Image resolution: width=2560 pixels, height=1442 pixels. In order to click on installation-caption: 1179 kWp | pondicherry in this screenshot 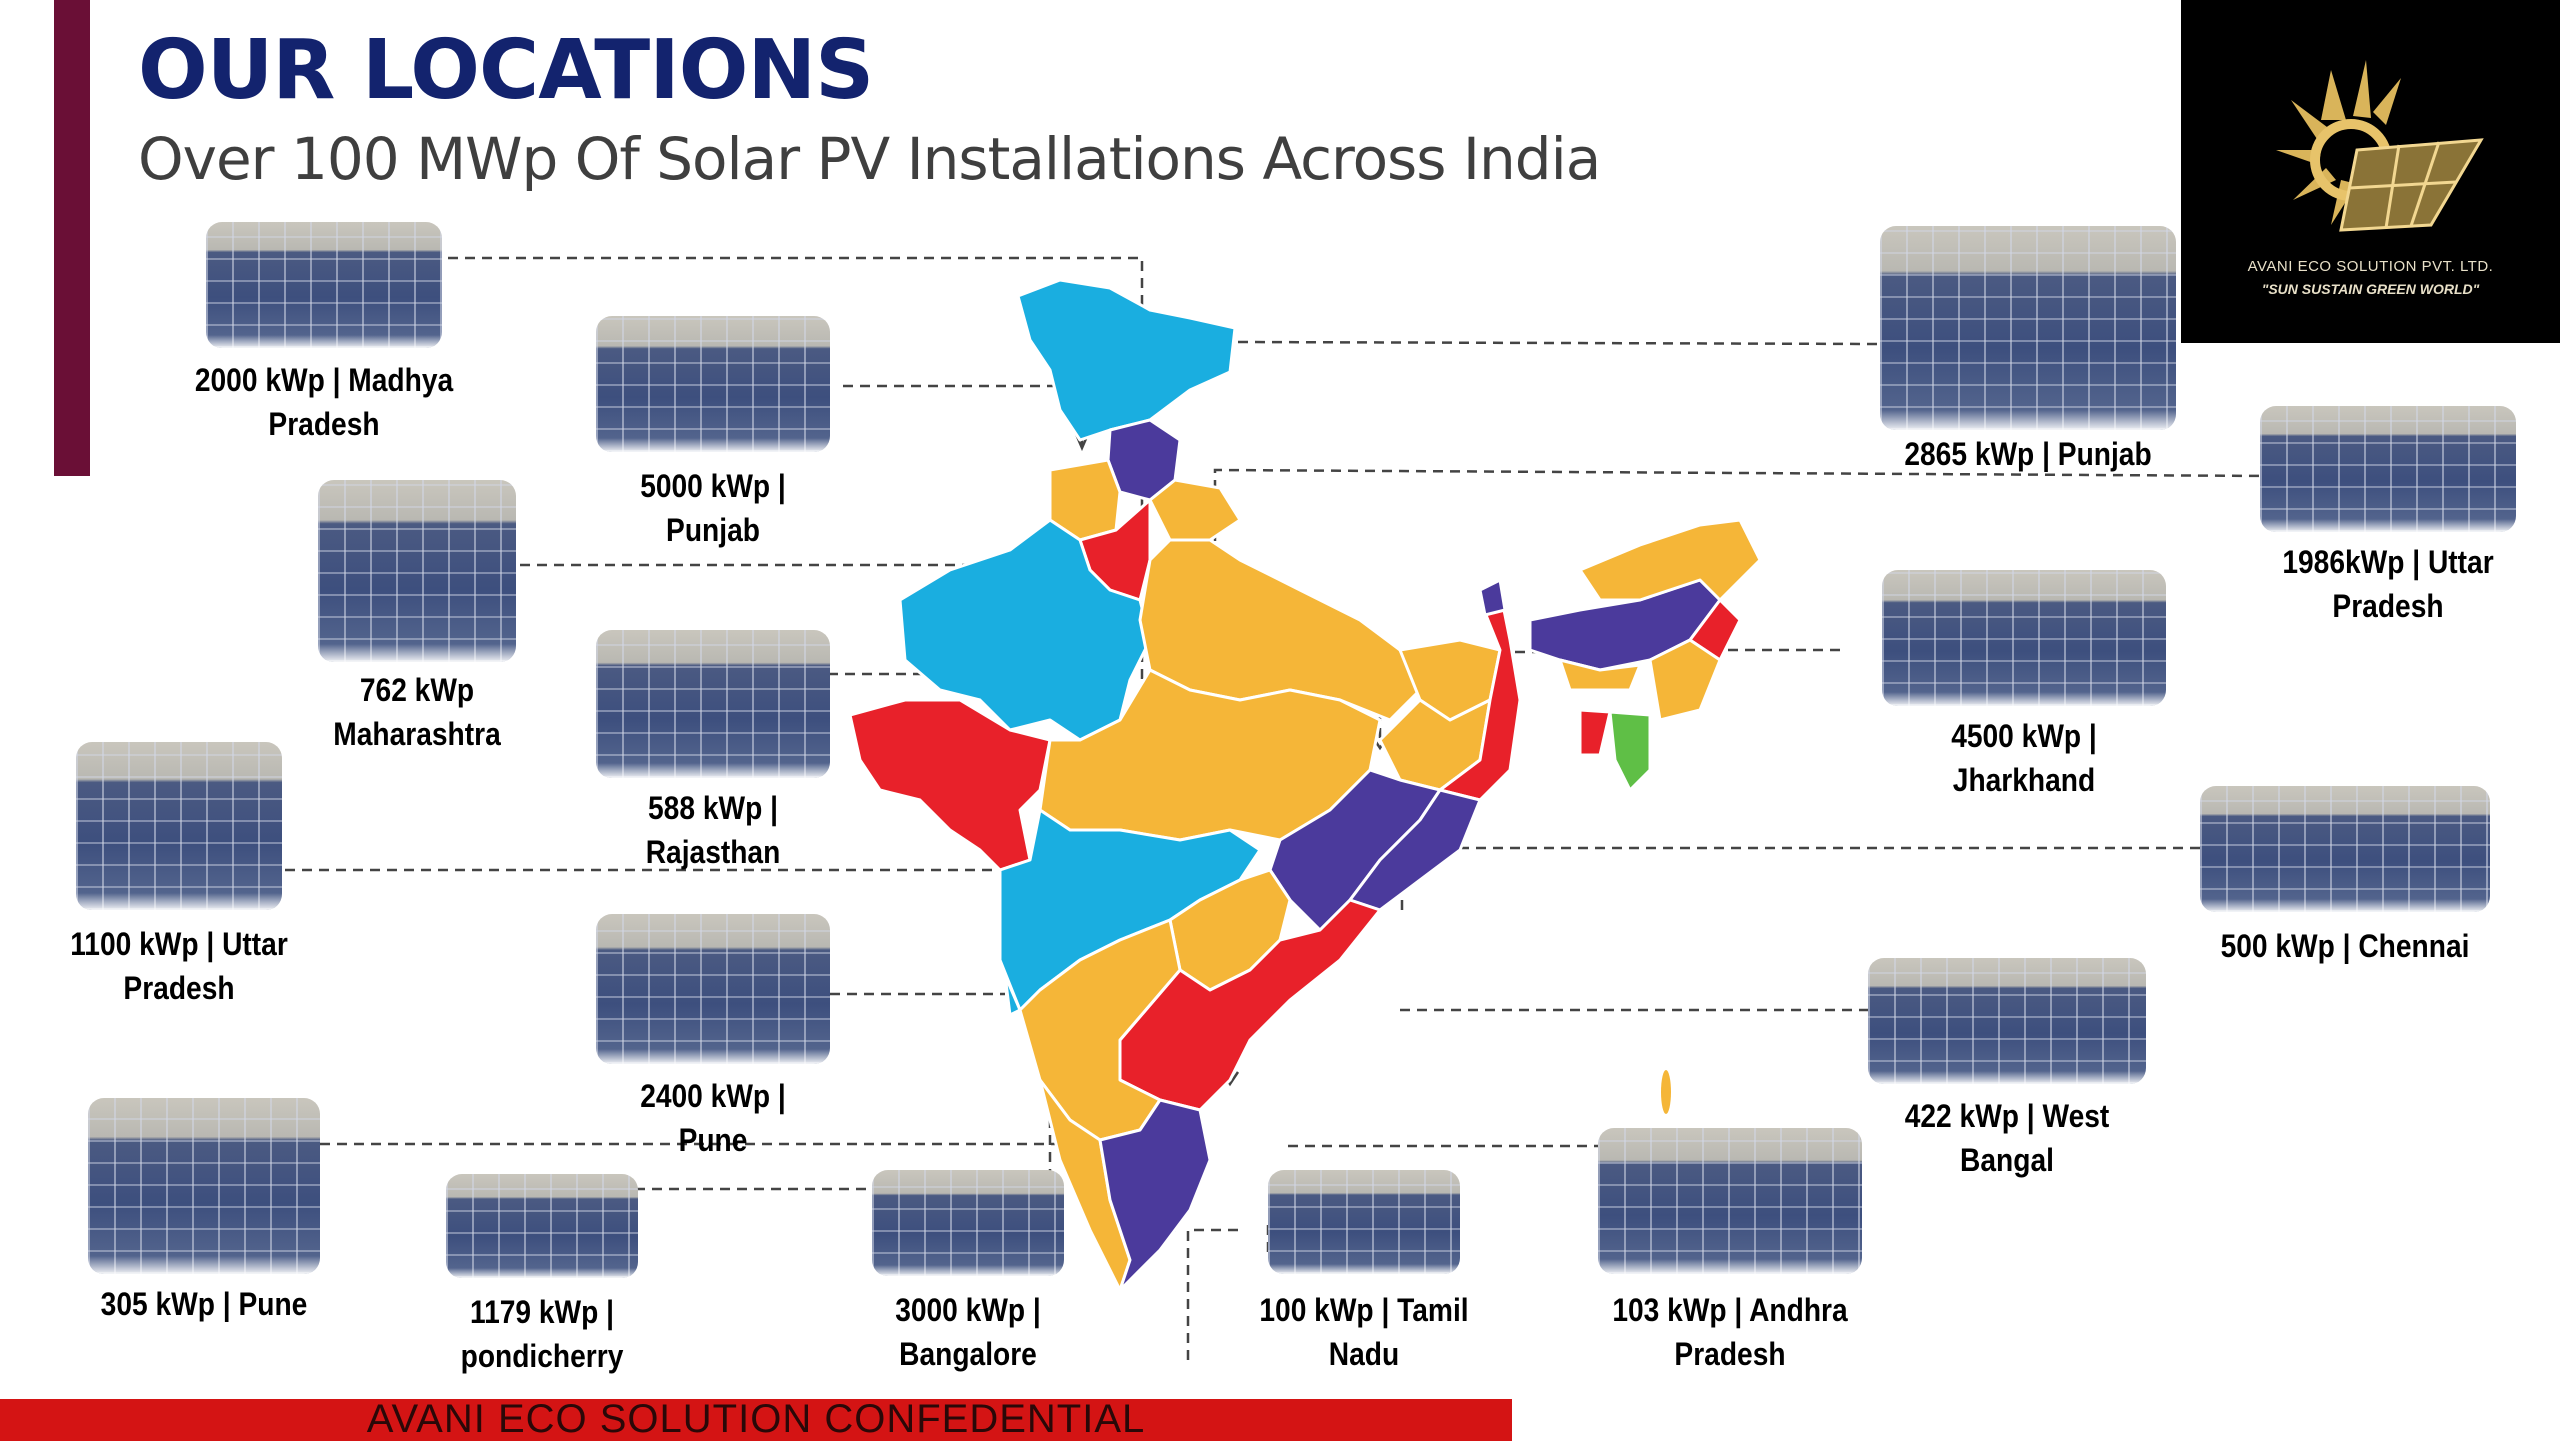, I will do `click(542, 1334)`.